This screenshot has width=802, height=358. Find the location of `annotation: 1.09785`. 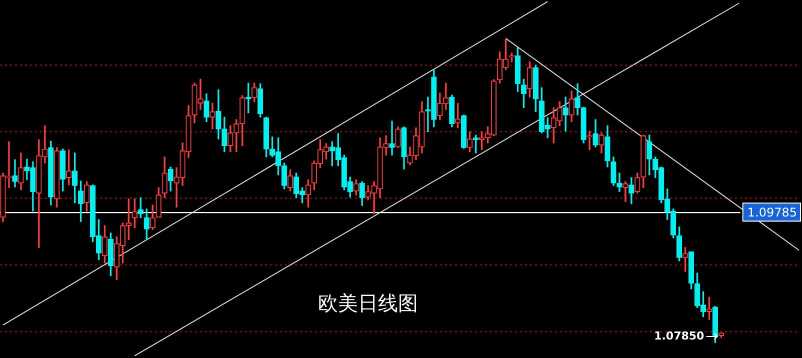

annotation: 1.09785 is located at coordinates (772, 213).